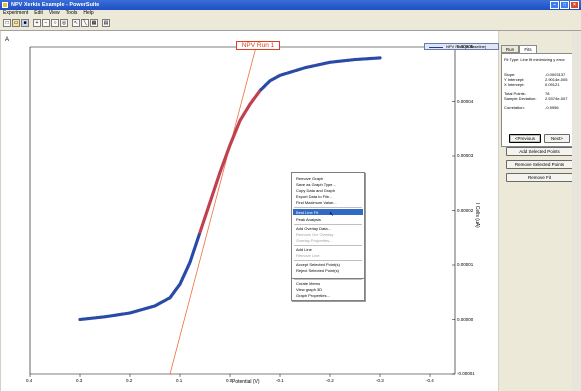 The height and width of the screenshot is (391, 581). Describe the element at coordinates (576, 211) in the screenshot. I see `vertical-scrollbar` at that location.